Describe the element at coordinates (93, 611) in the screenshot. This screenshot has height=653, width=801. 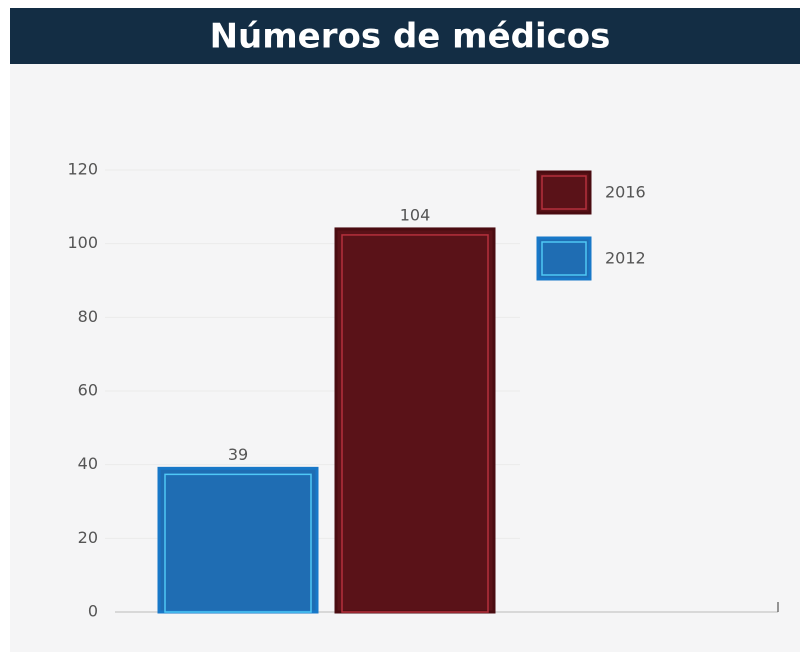
I see `y-tick-label: 0` at that location.